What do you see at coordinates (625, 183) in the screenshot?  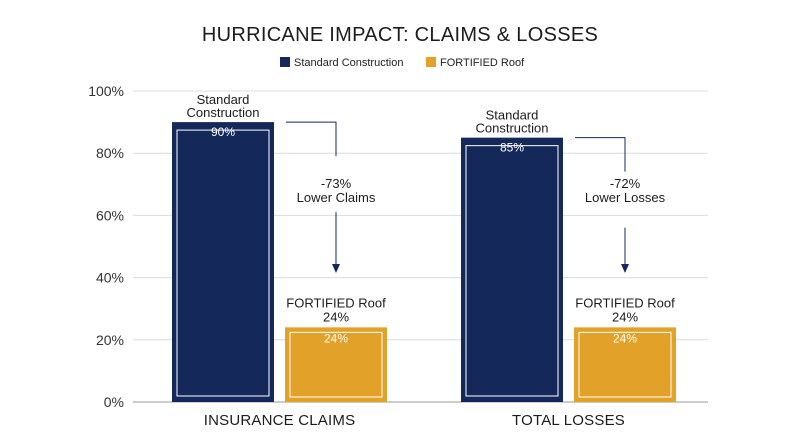 I see `annotation-text: -72%` at bounding box center [625, 183].